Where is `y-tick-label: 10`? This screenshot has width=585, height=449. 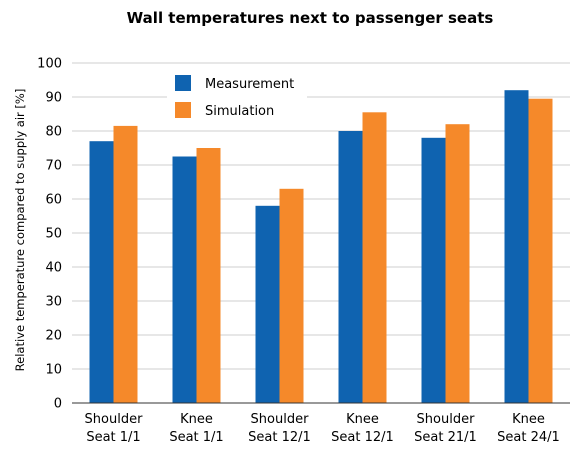 y-tick-label: 10 is located at coordinates (53, 370).